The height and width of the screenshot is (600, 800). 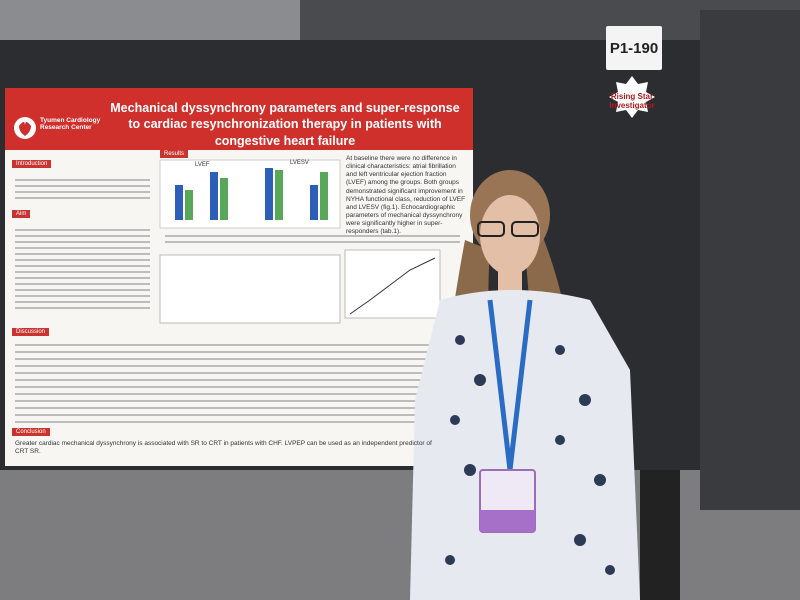 What do you see at coordinates (507, 521) in the screenshot?
I see `name-badge-strip` at bounding box center [507, 521].